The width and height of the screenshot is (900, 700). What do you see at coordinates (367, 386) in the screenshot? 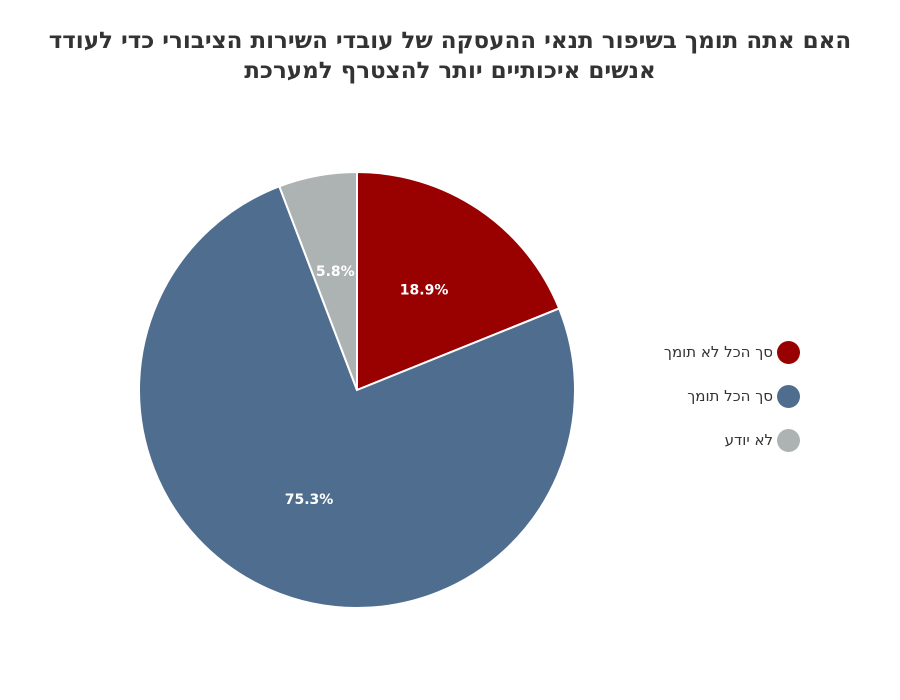
I see `pie-data-labels: 18.9% 75.3% 5.8%` at bounding box center [367, 386].